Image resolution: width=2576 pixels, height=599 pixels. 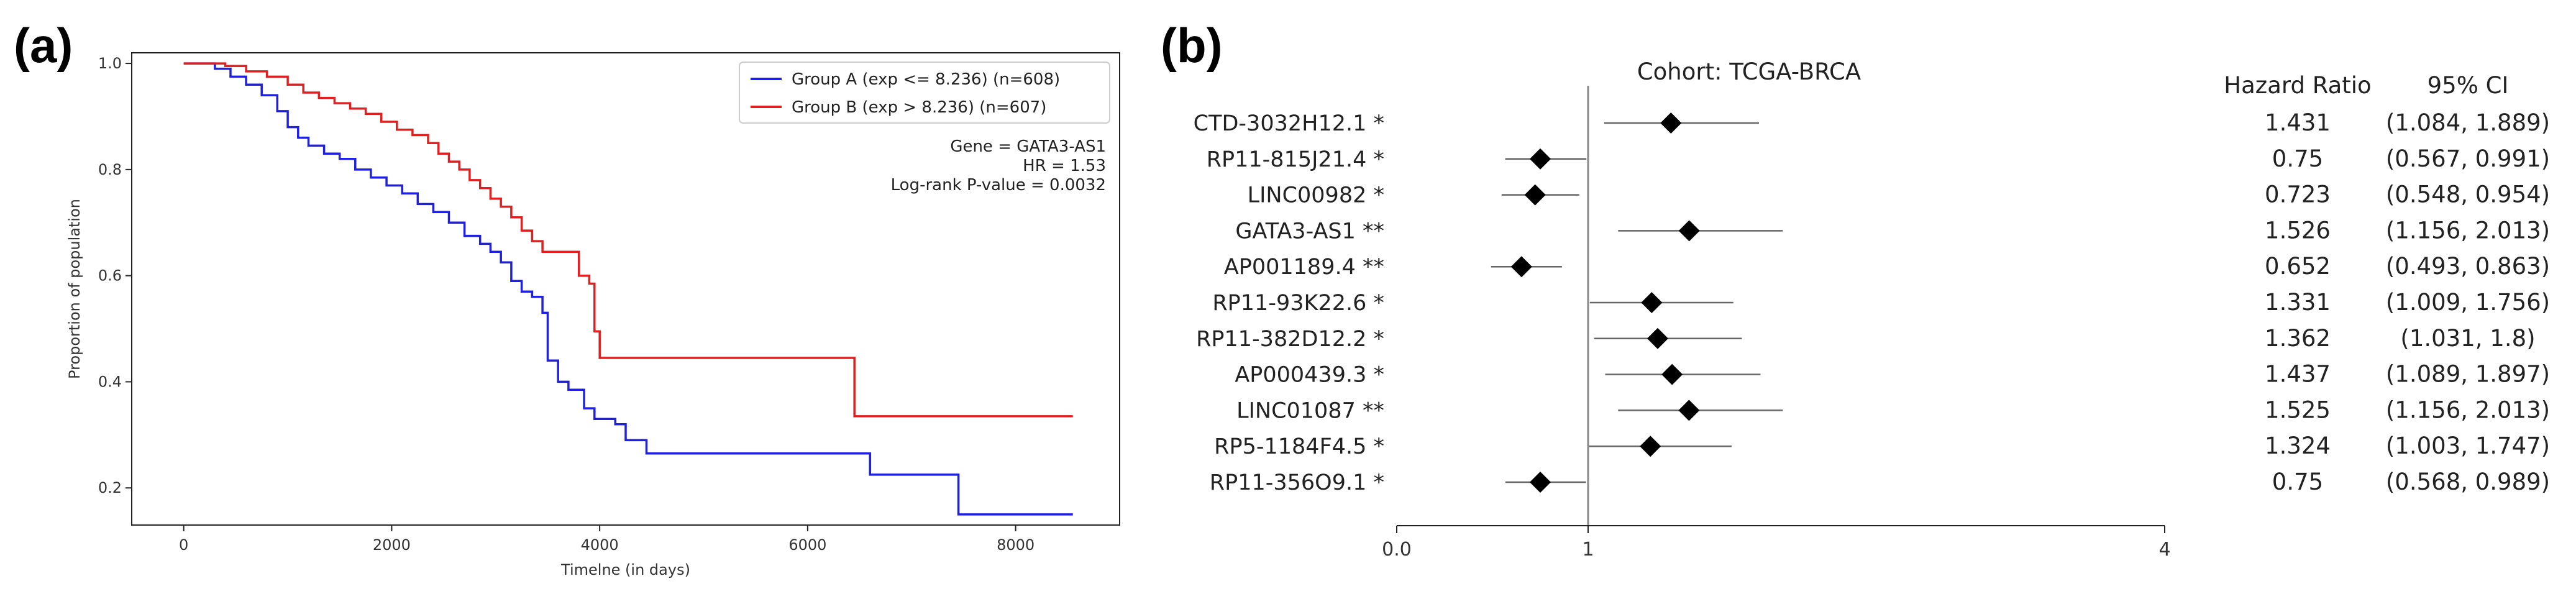 I want to click on forest-row: RP11-356O9.1 * 0.75 (0.568, 0.989), so click(x=1880, y=482).